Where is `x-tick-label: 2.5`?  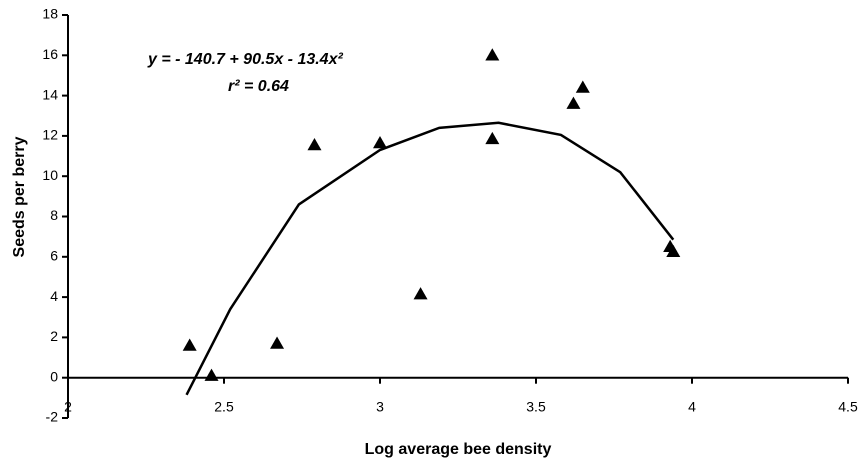 x-tick-label: 2.5 is located at coordinates (224, 407).